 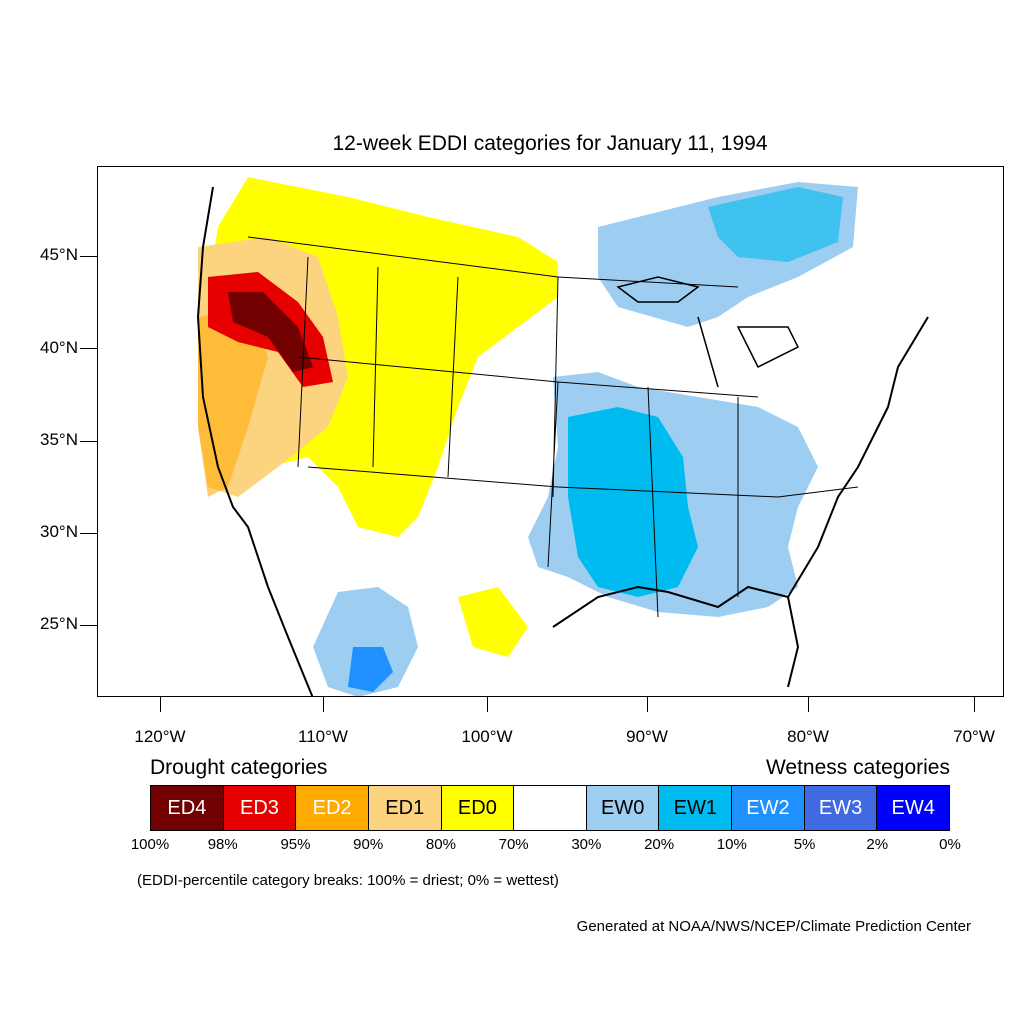 I want to click on lat-tick-label: 30°N, so click(x=59, y=531).